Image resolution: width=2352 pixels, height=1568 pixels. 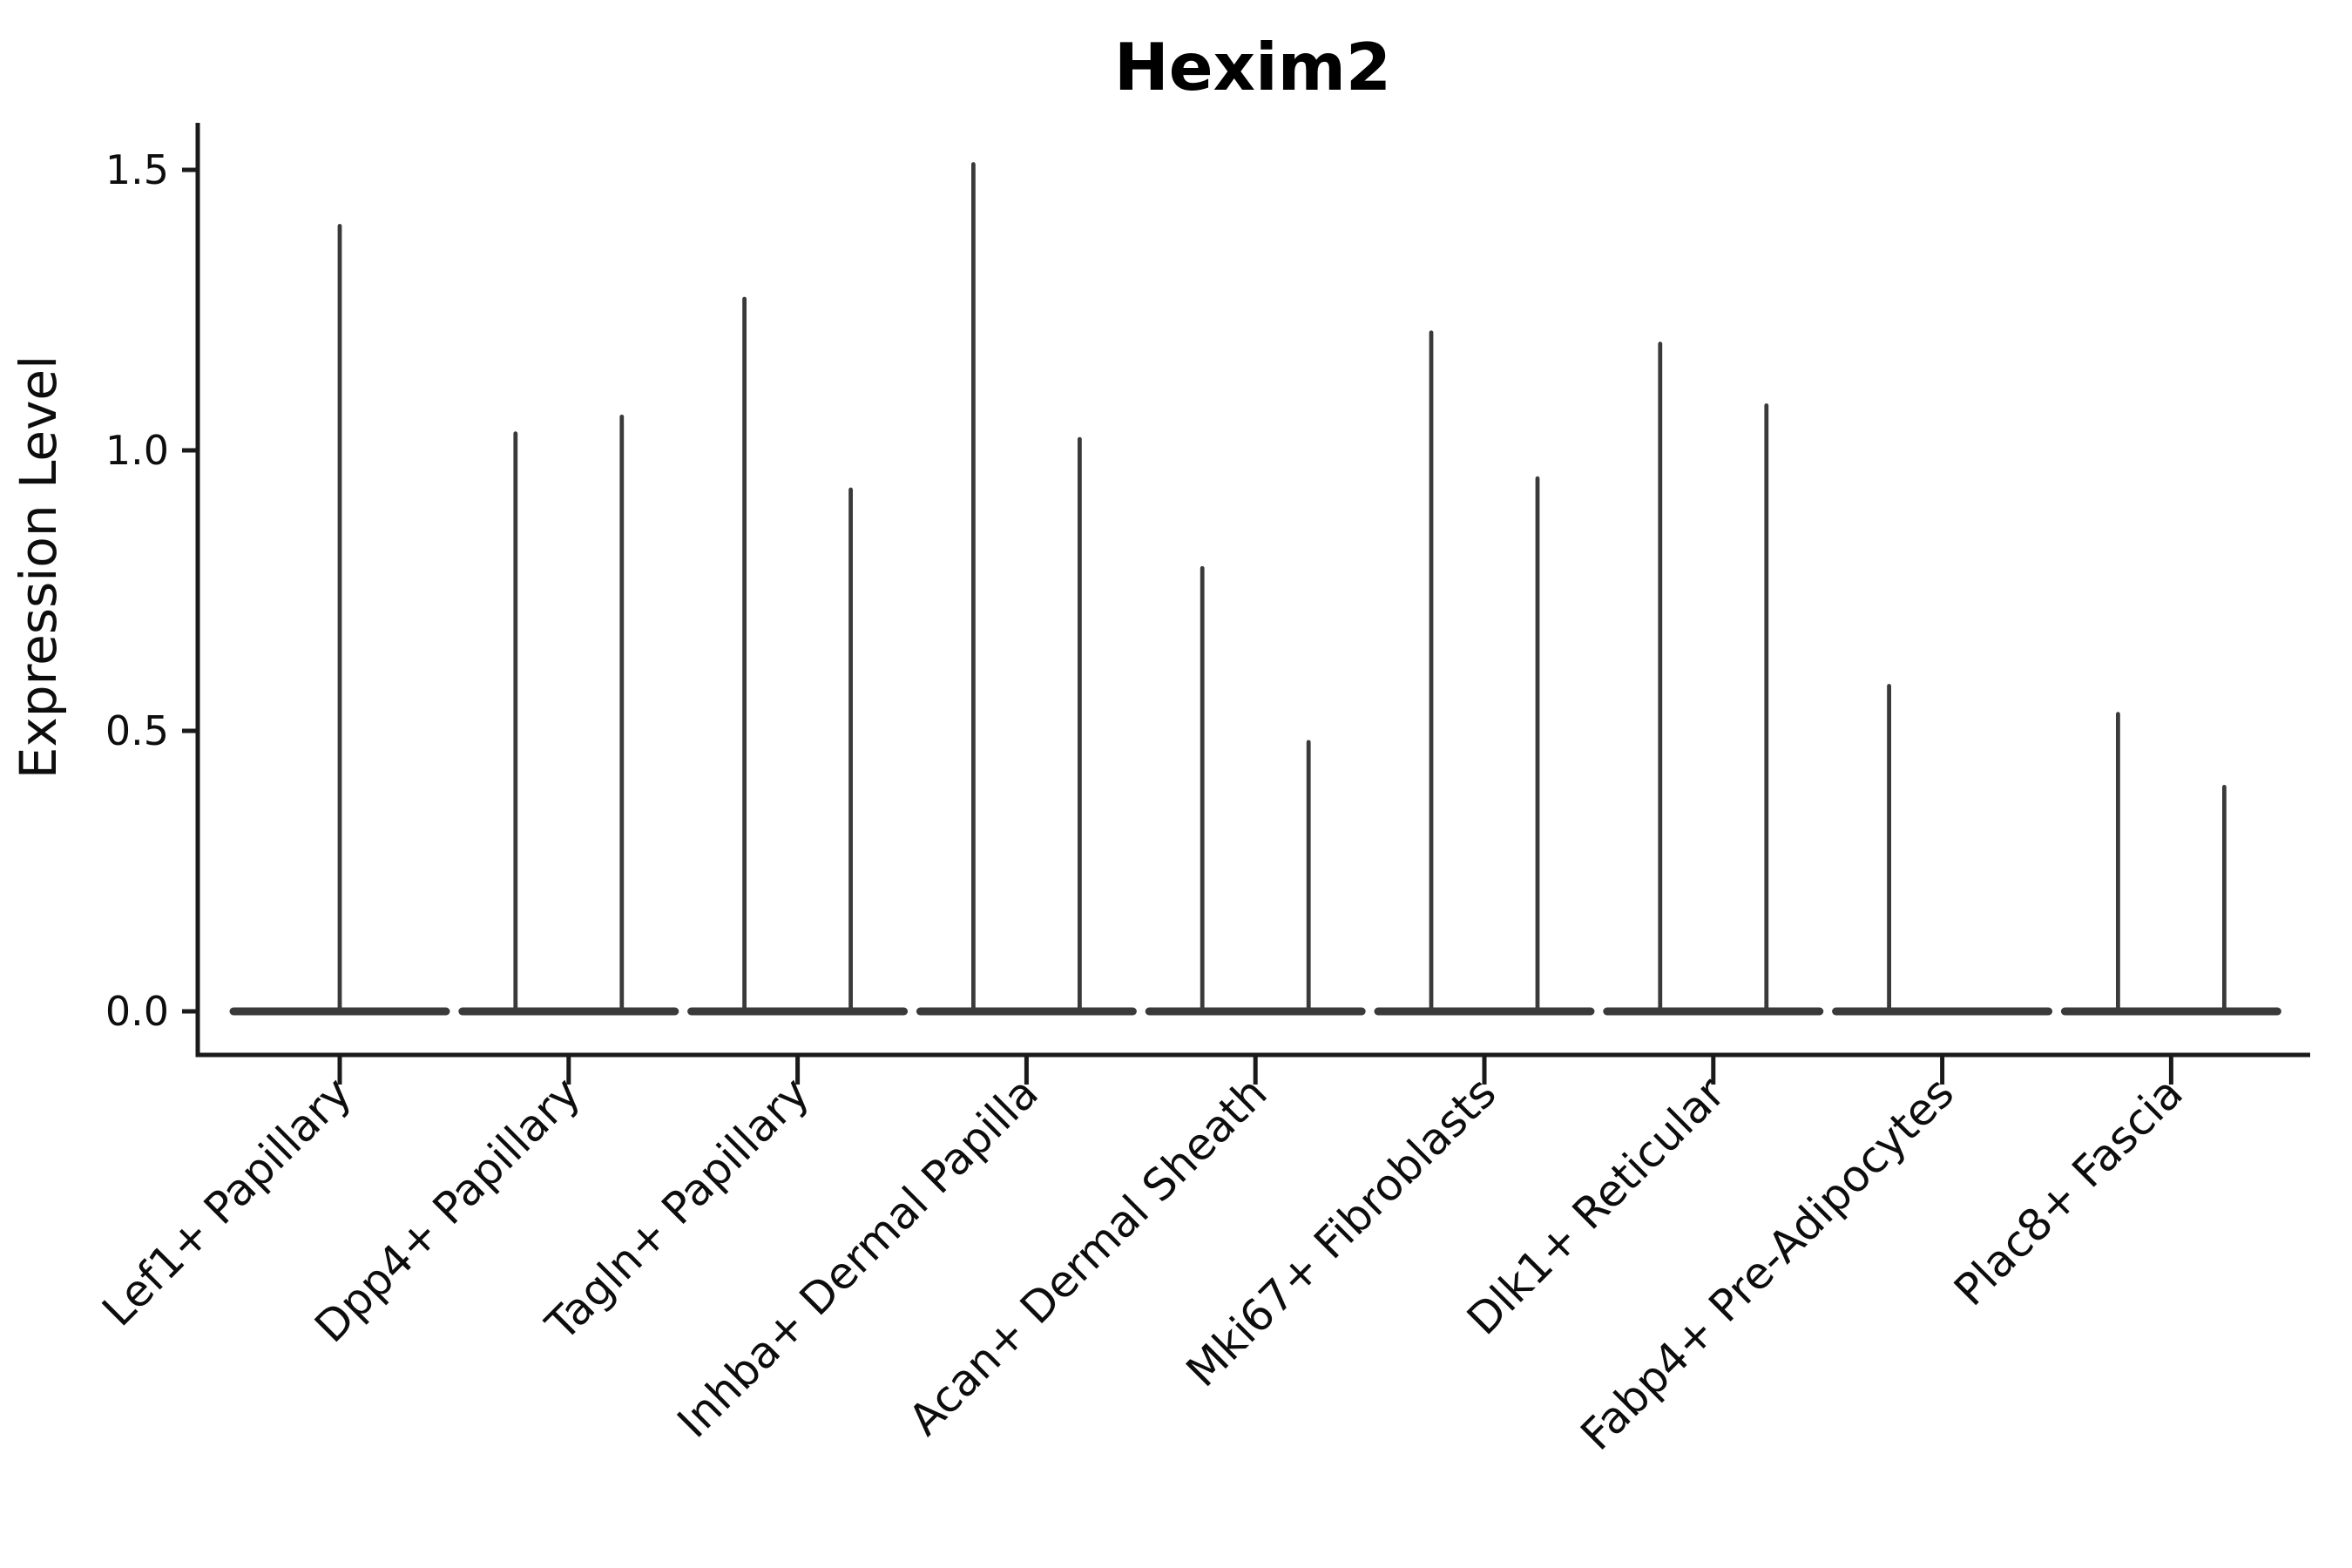 What do you see at coordinates (137, 731) in the screenshot?
I see `y-tick-label: 0.5` at bounding box center [137, 731].